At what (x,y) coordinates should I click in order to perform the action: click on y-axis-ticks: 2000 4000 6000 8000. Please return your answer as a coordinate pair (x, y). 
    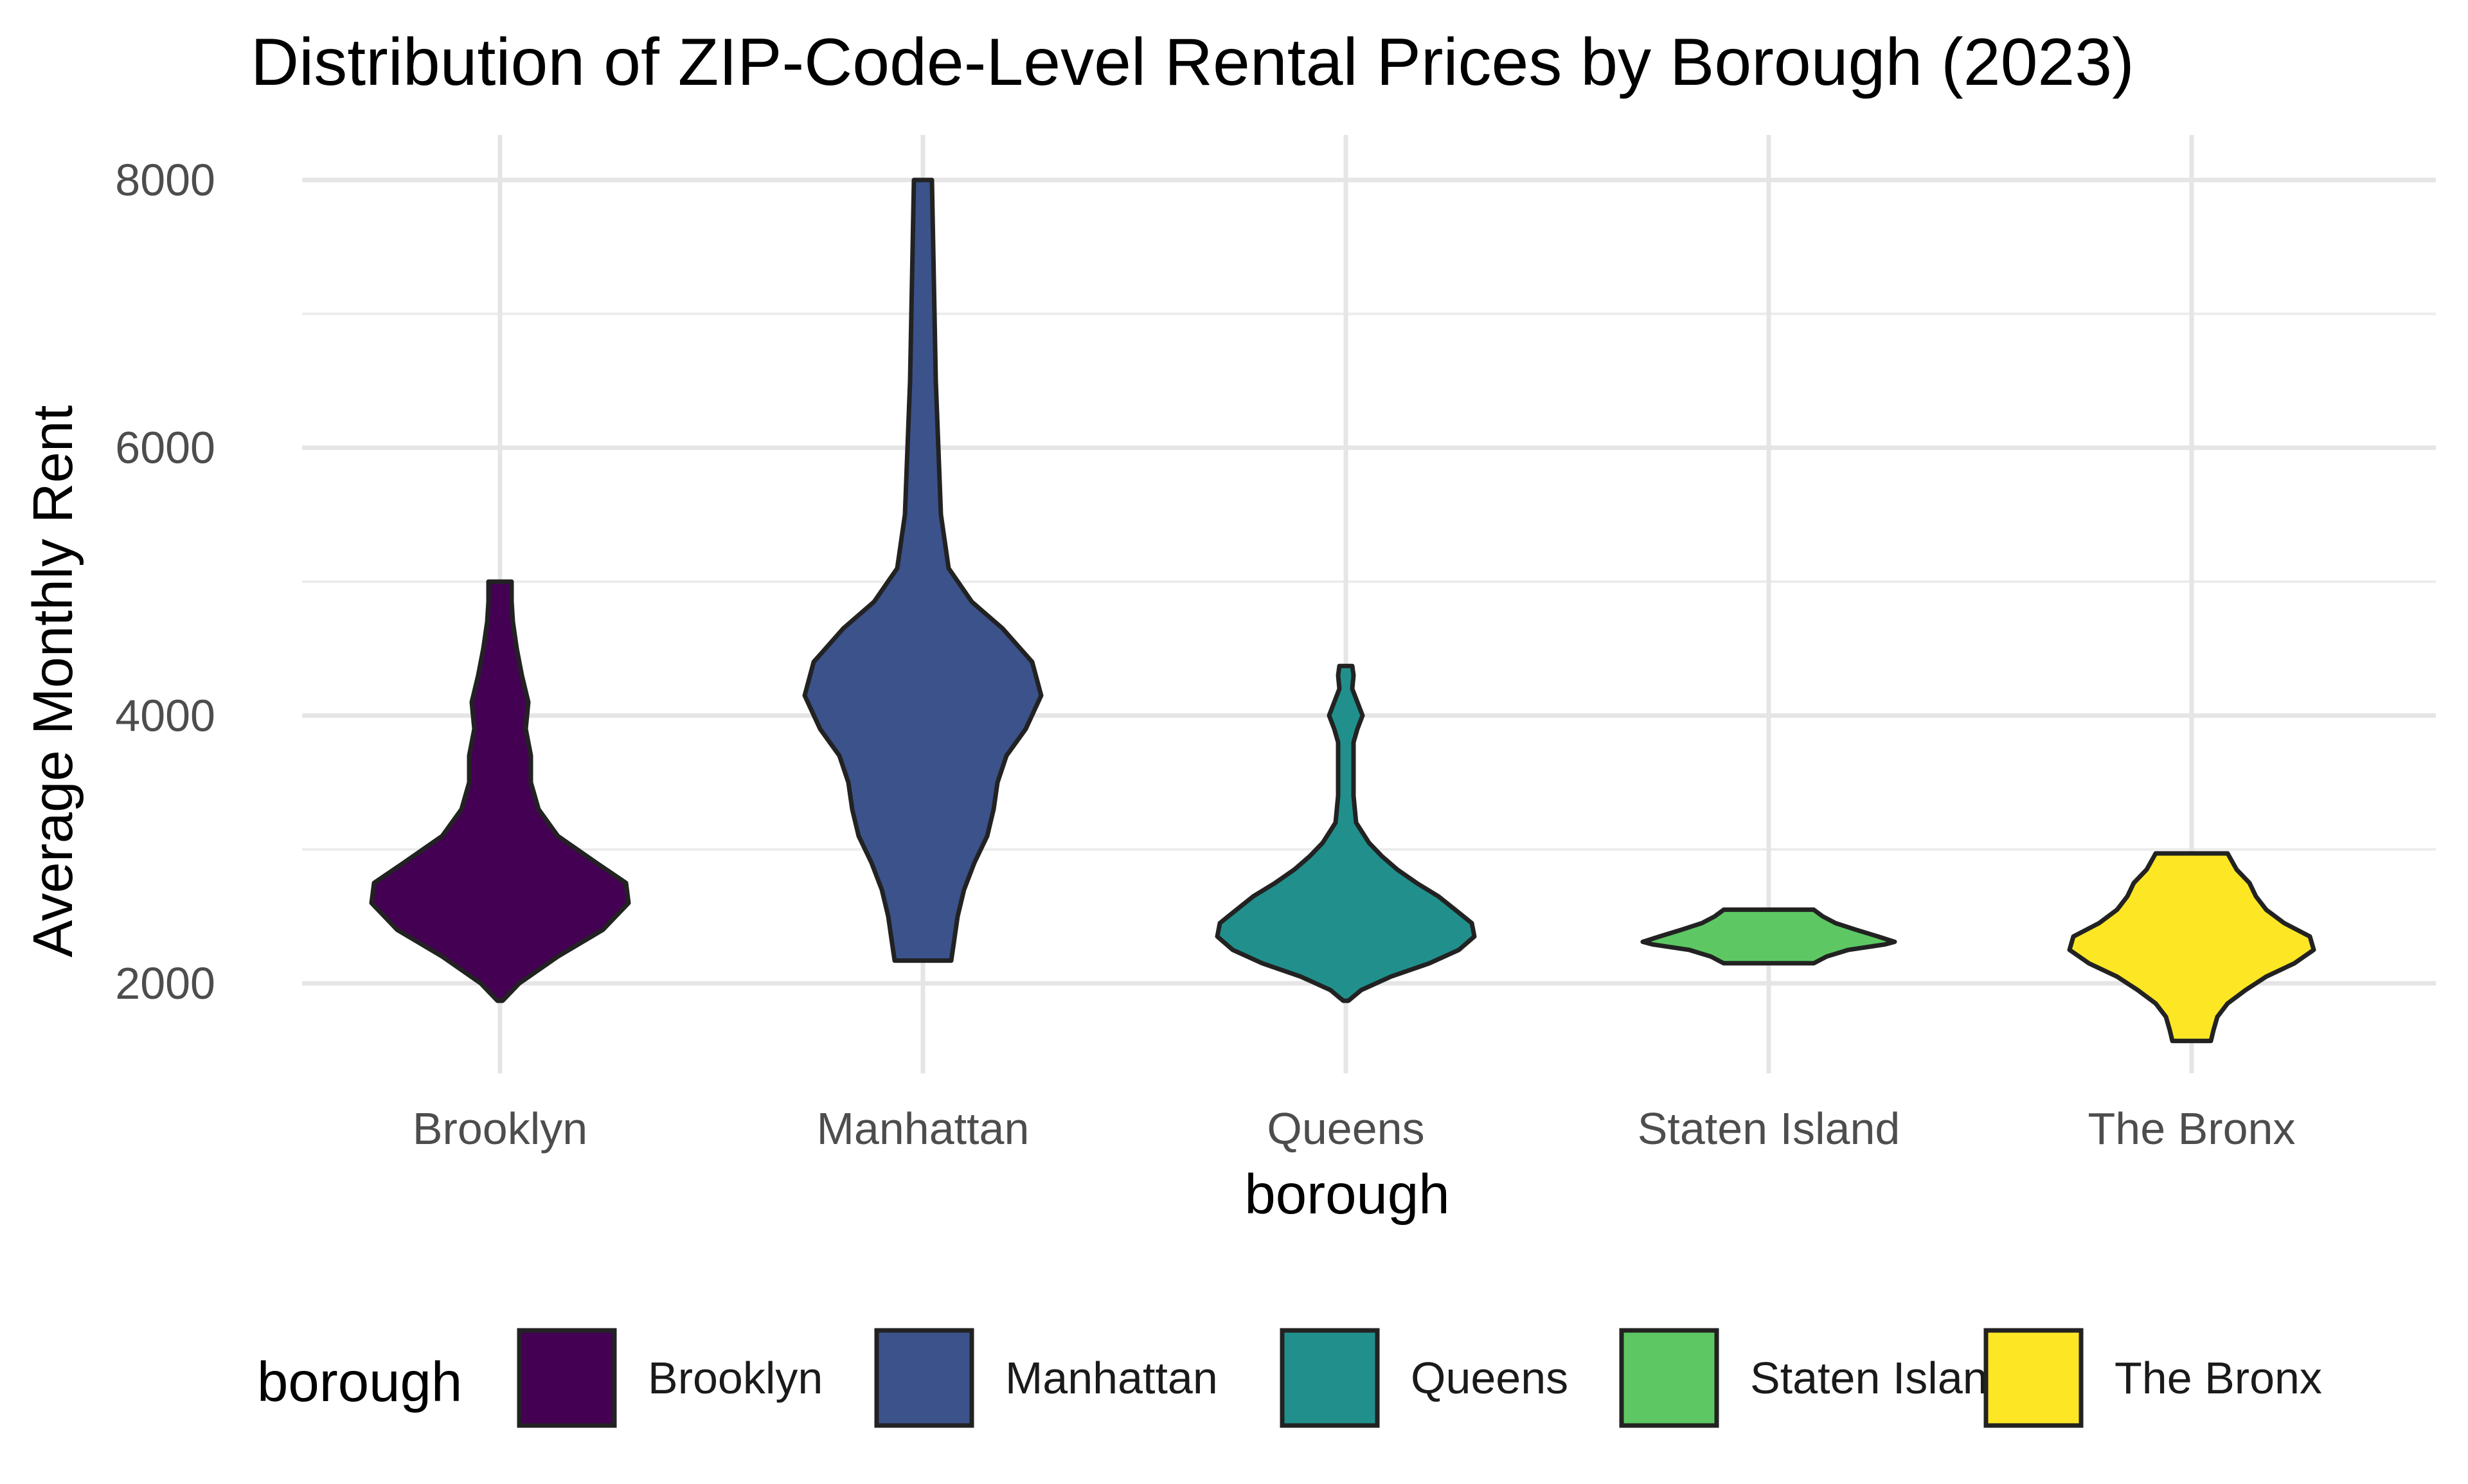
    Looking at the image, I should click on (165, 581).